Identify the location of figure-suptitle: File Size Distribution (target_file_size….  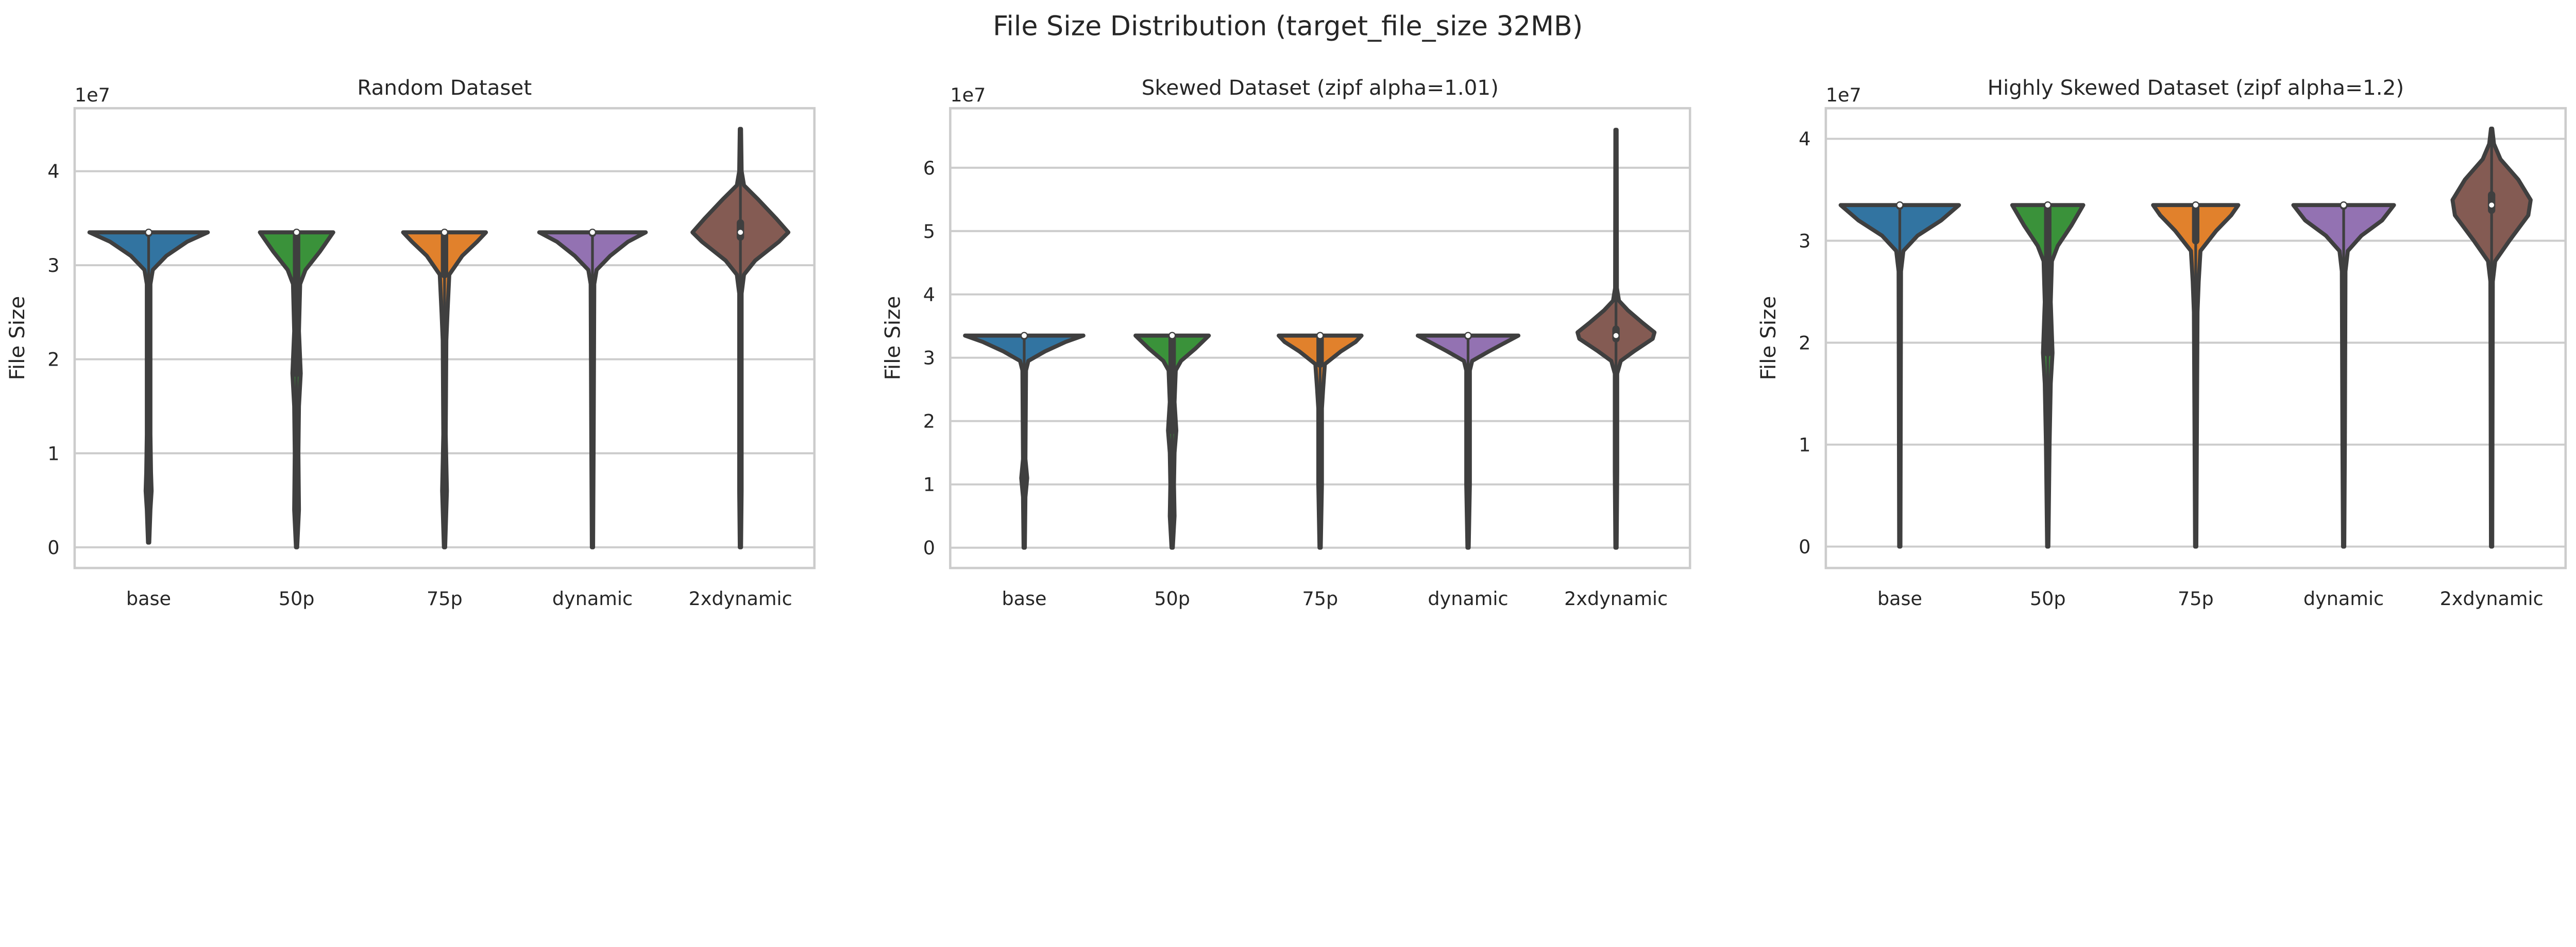
(1288, 27).